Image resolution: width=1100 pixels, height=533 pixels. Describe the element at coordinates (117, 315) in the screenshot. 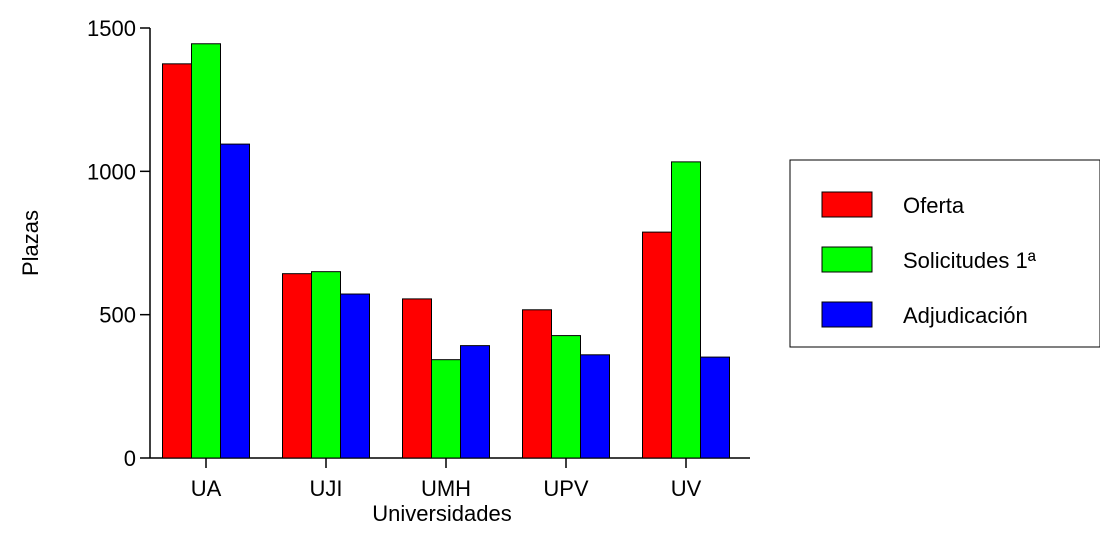

I see `y-tick-label: 500` at that location.